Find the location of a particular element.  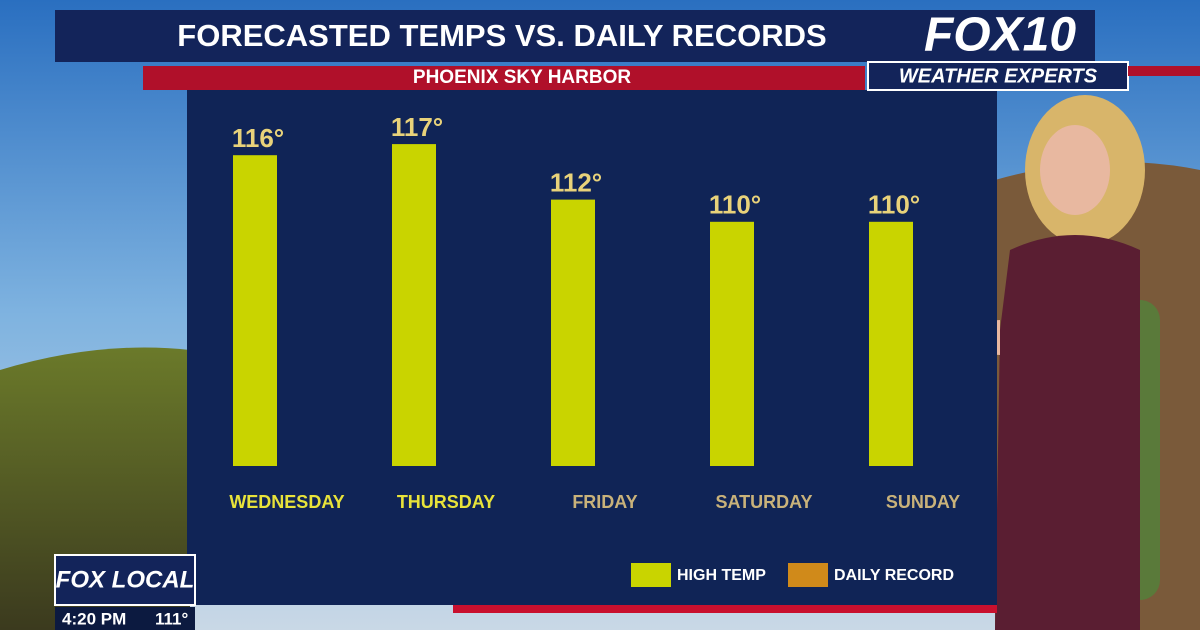

x-tick-label: SUNDAY is located at coordinates (923, 502).